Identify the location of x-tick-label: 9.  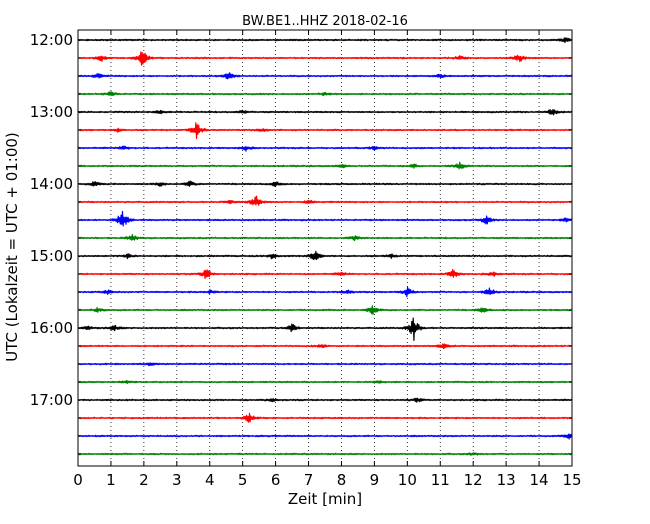
(375, 480).